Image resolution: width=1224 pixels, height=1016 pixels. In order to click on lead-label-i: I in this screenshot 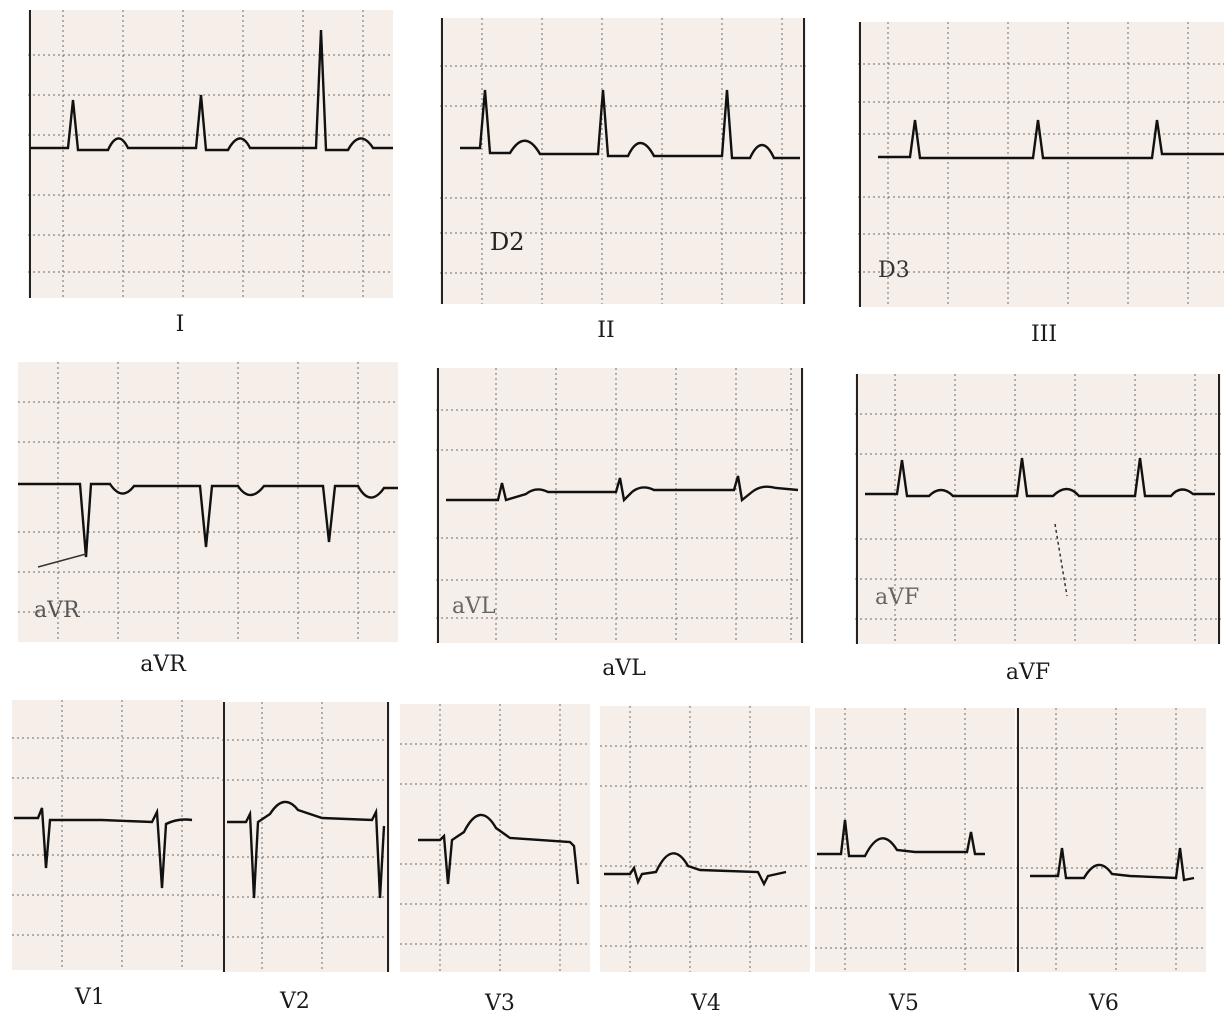, I will do `click(180, 324)`.